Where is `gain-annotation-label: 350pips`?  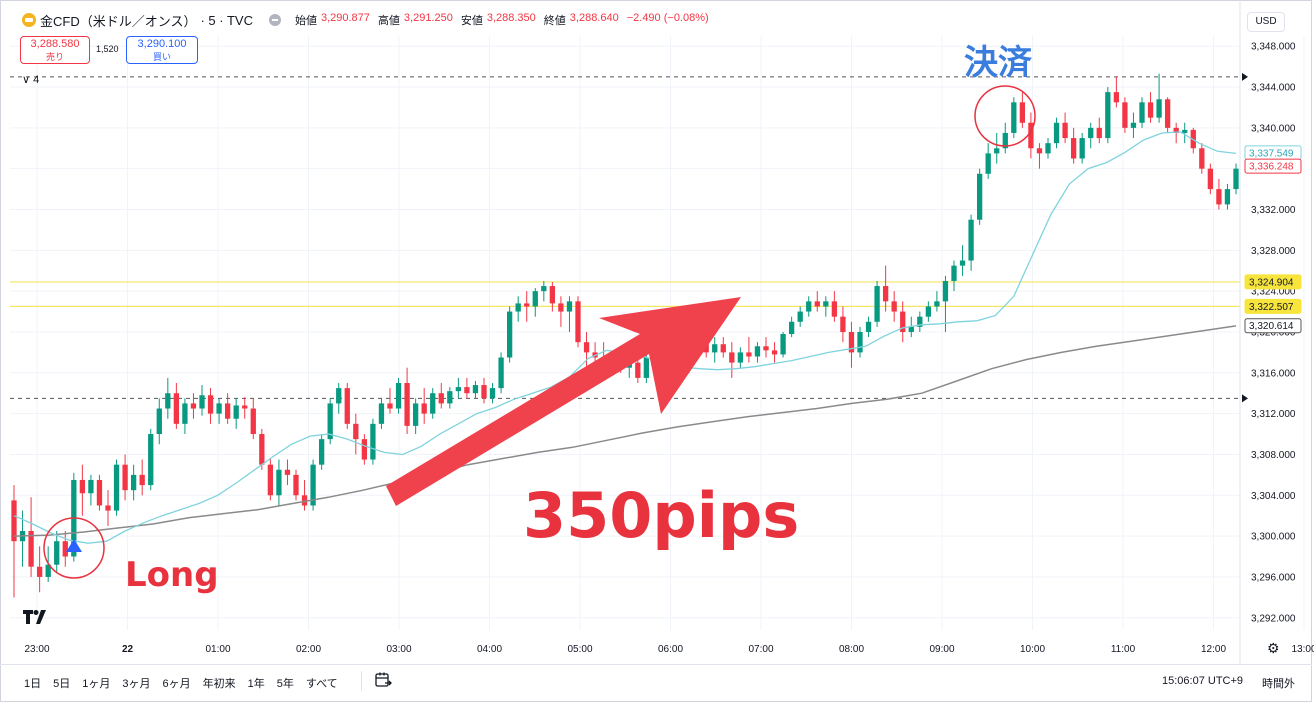
gain-annotation-label: 350pips is located at coordinates (661, 515).